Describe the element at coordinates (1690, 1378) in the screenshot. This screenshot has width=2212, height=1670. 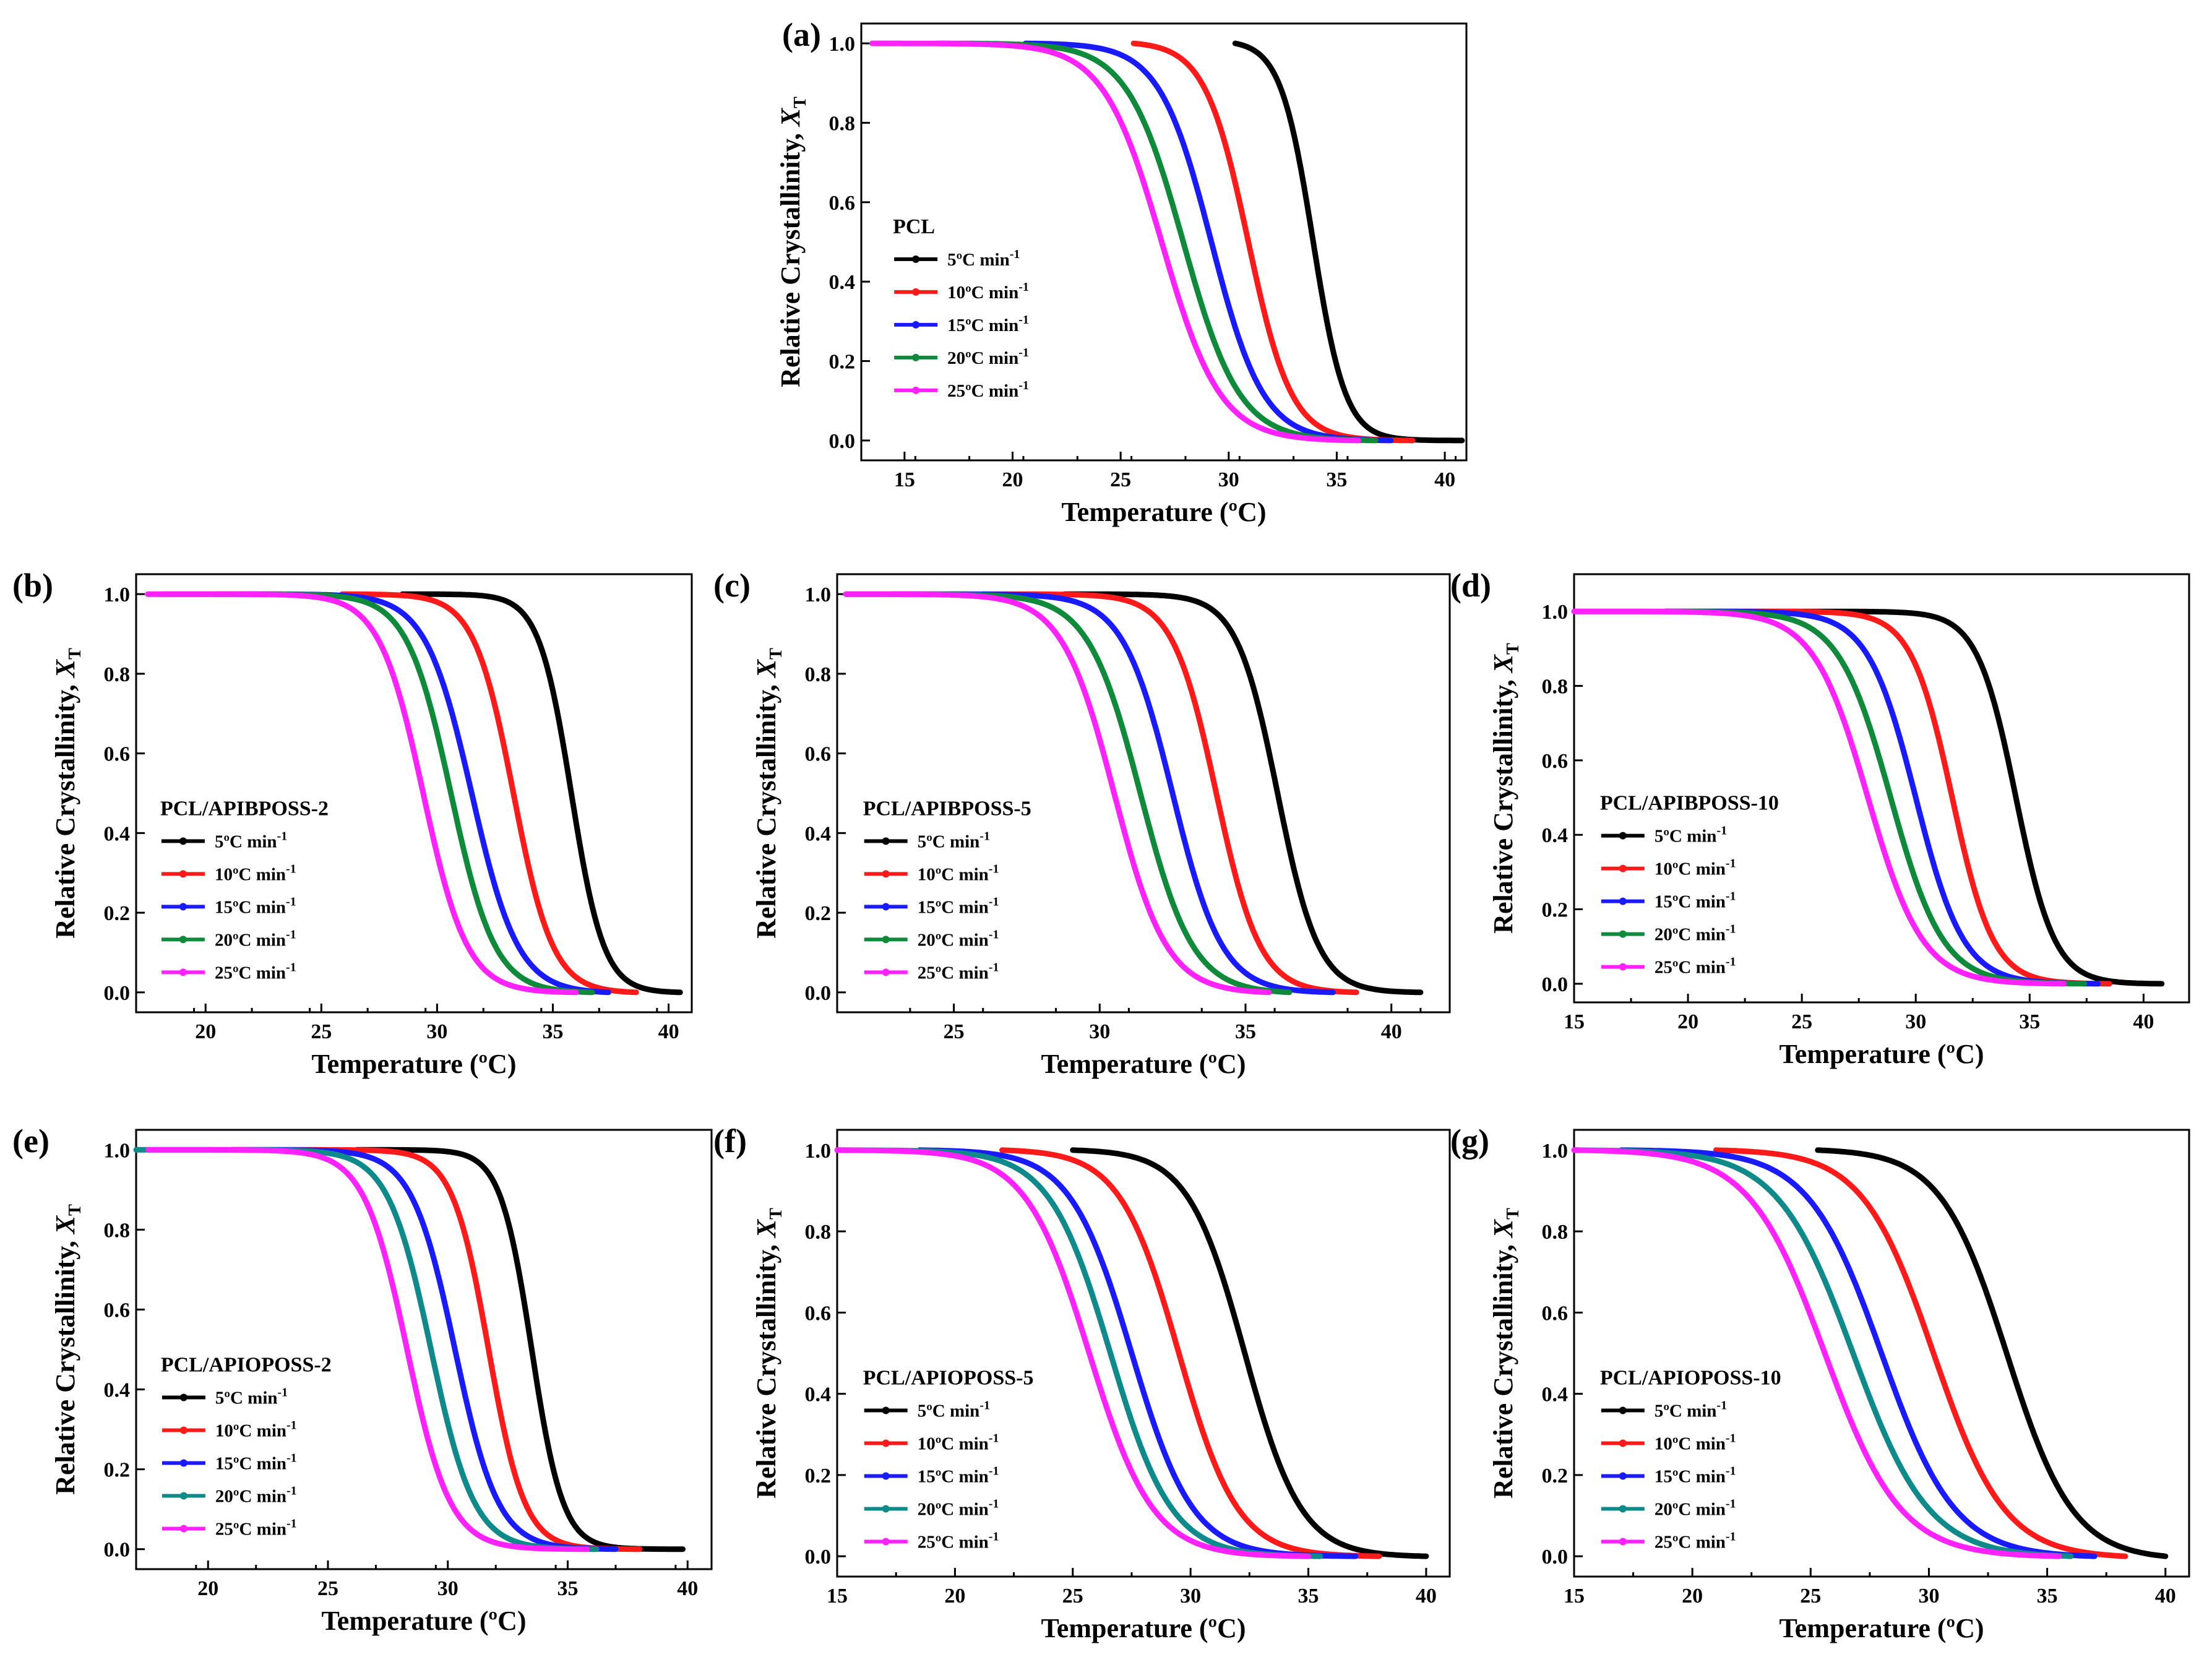
I see `sample-name: PCL/APIOPOSS-10` at that location.